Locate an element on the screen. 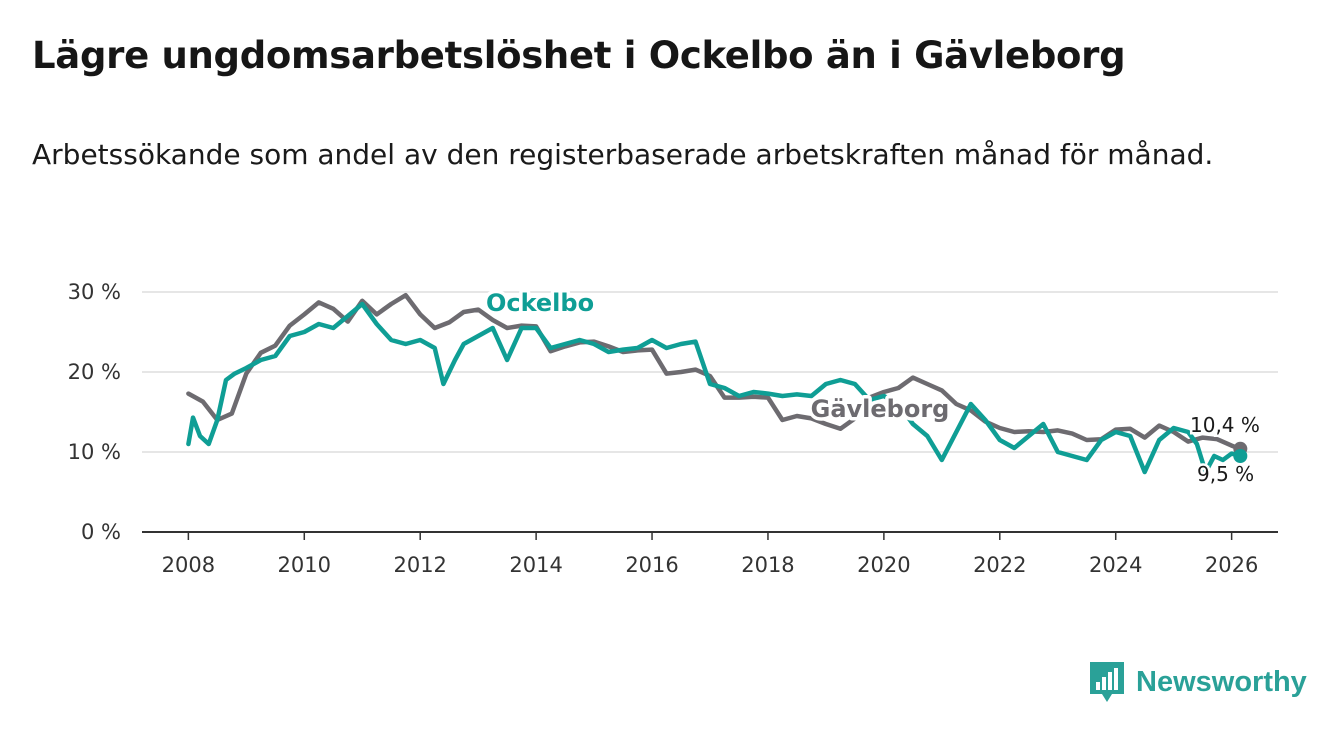 The width and height of the screenshot is (1340, 734). x-tick-label: 2010 is located at coordinates (304, 565).